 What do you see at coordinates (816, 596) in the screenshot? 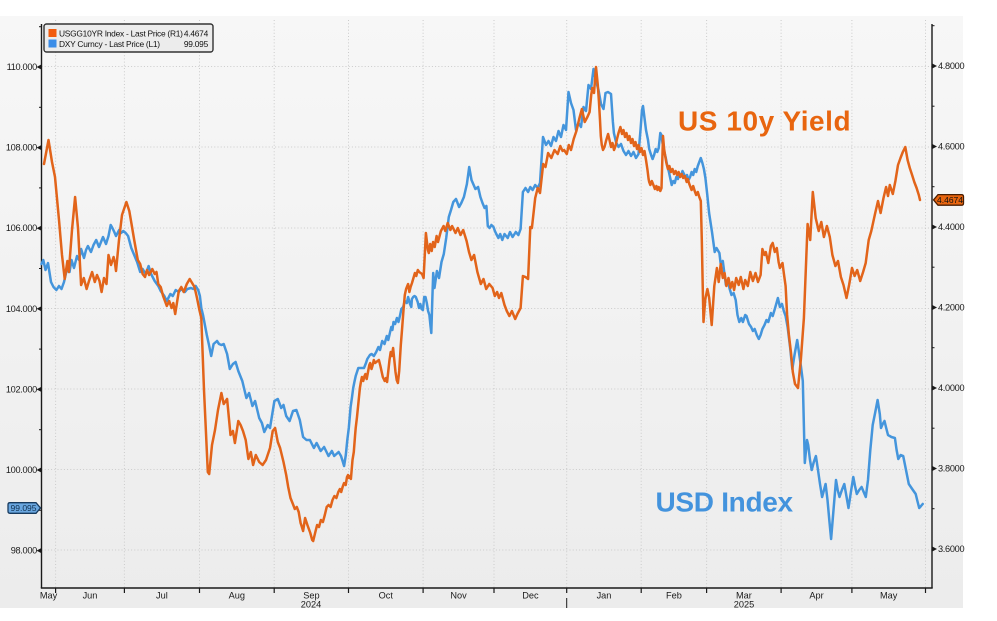
I see `svg-text: Apr` at bounding box center [816, 596].